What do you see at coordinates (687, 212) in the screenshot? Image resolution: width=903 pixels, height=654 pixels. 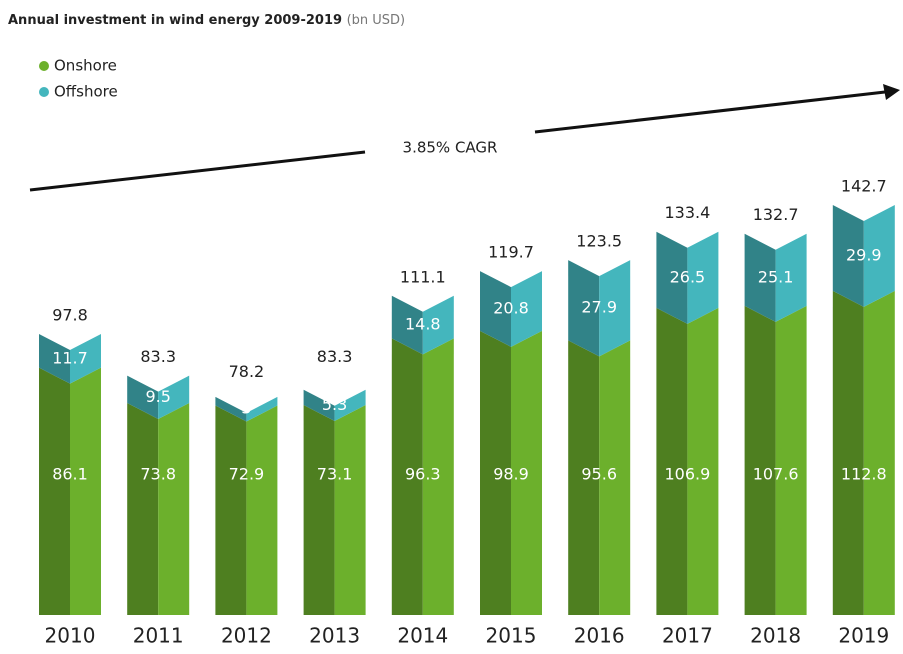 I see `total-label: 133.4` at bounding box center [687, 212].